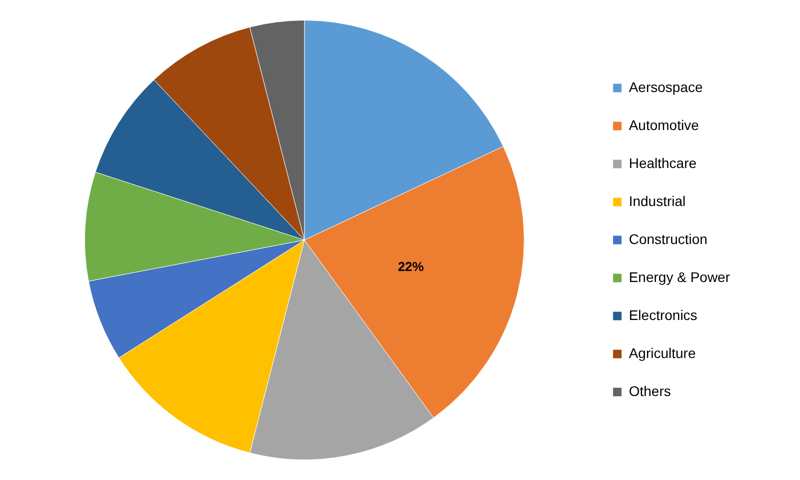 The height and width of the screenshot is (480, 800). I want to click on legend-label: Electronics, so click(663, 314).